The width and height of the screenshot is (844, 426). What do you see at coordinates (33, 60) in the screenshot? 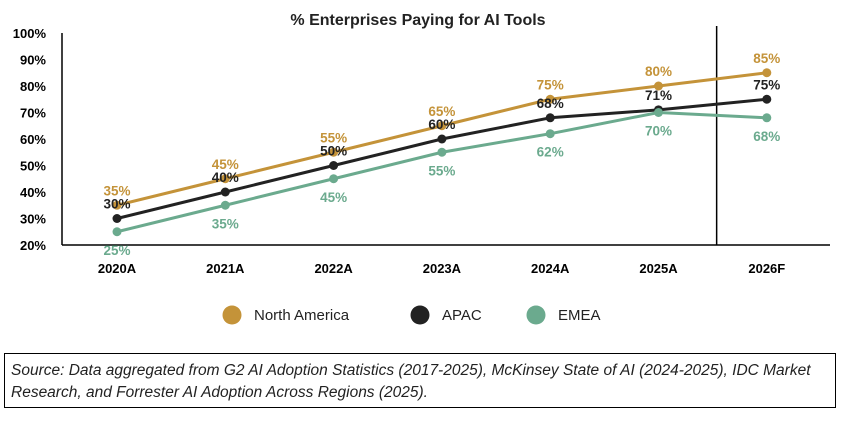
I see `y-tick-label: 90%` at bounding box center [33, 60].